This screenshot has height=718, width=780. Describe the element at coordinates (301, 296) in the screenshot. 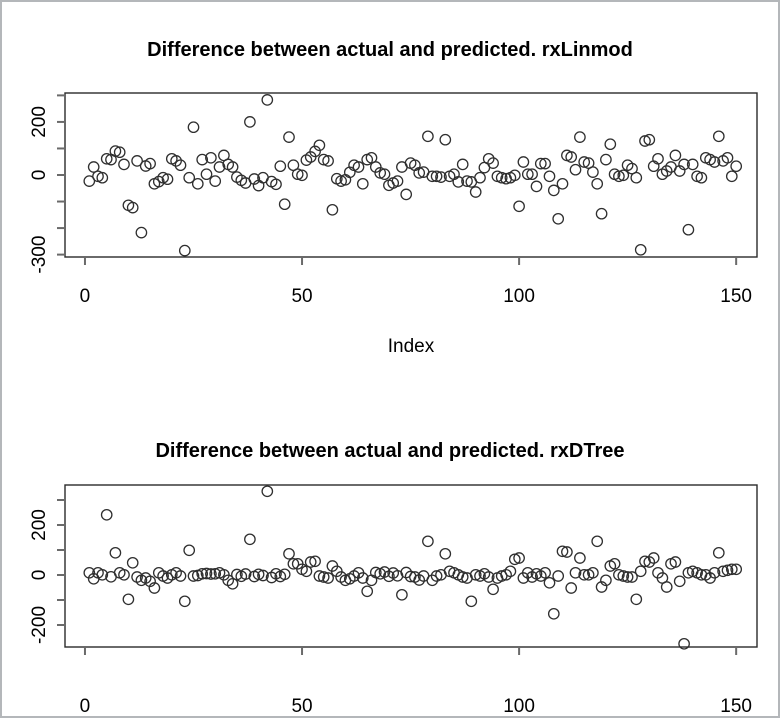

I see `x-tick-label: 50` at that location.